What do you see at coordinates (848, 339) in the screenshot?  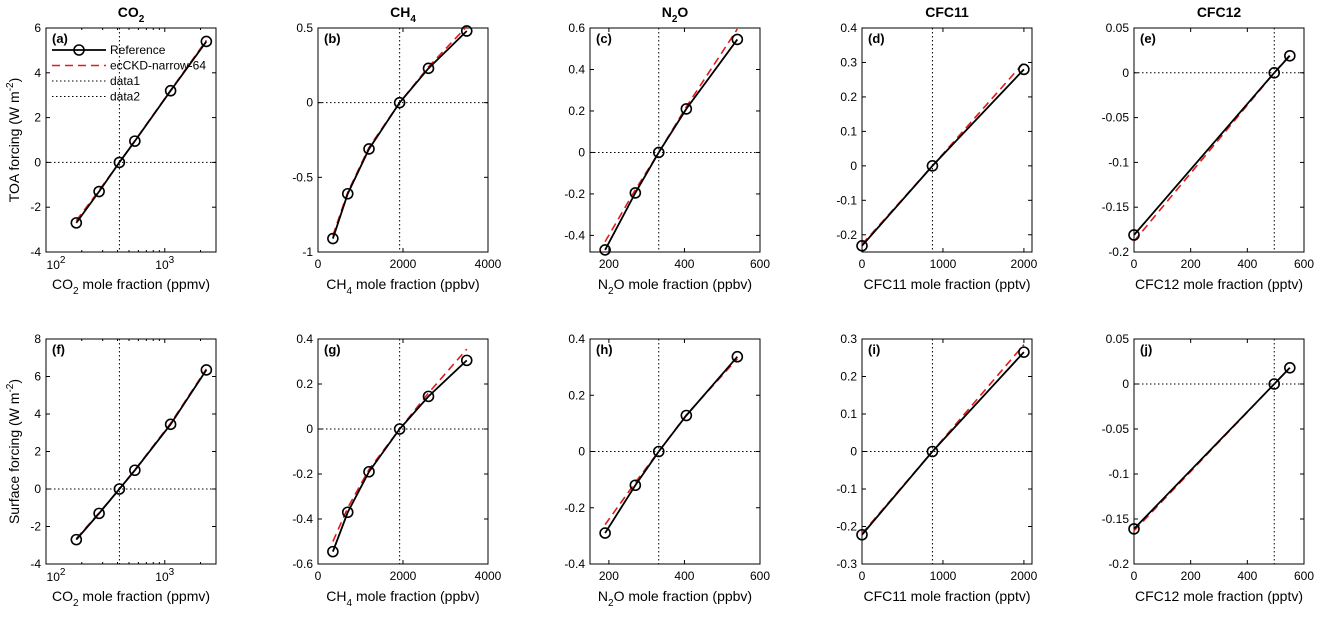 I see `y-tick-label: 0.3` at bounding box center [848, 339].